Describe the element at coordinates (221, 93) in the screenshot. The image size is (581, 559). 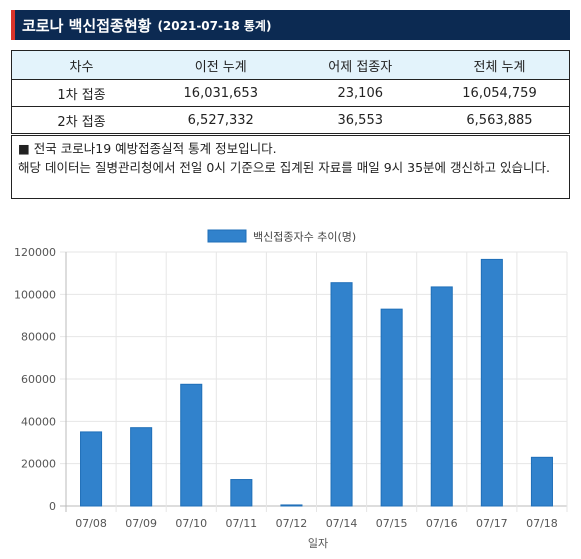
I see `cell-previous-total: 16,031,653` at that location.